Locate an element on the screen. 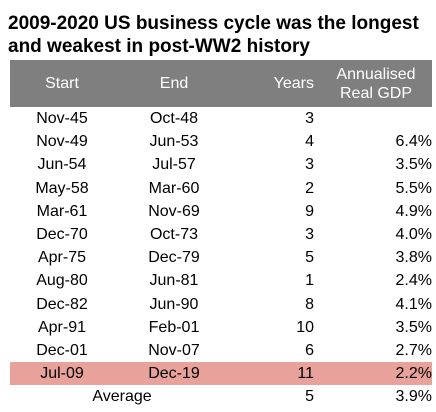  cell-end: Nov-69 is located at coordinates (174, 211).